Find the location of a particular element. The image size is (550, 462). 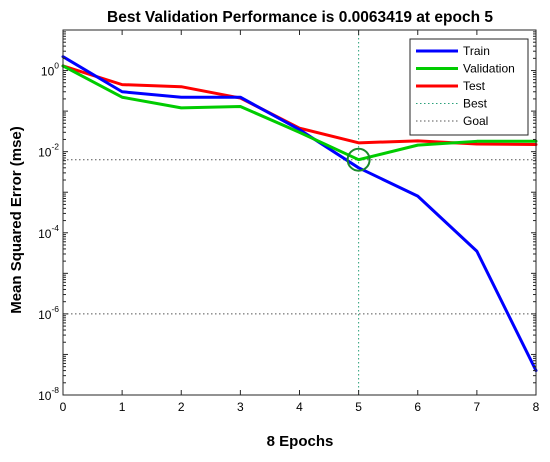

y-tick-label: 10⁻⁸ is located at coordinates (48, 394).